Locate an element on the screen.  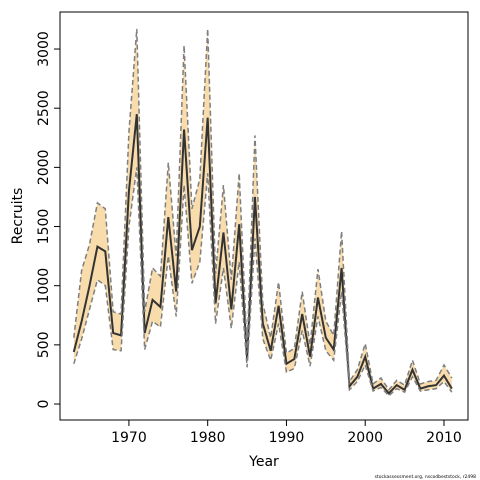
x-tick-label: 2010 is located at coordinates (444, 438).